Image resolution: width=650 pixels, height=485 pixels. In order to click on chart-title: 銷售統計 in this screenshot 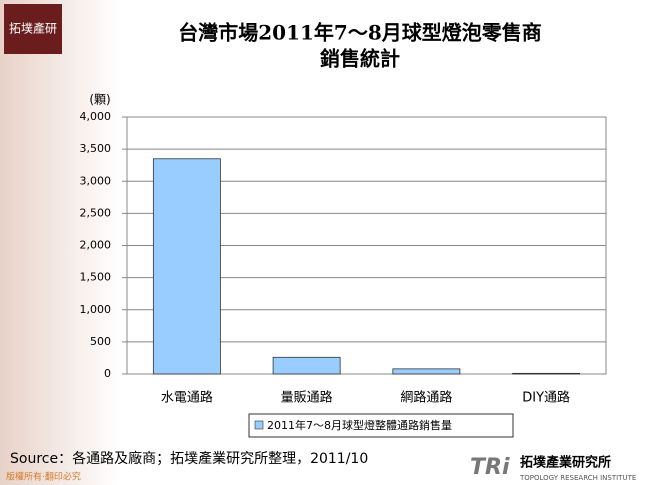, I will do `click(360, 59)`.